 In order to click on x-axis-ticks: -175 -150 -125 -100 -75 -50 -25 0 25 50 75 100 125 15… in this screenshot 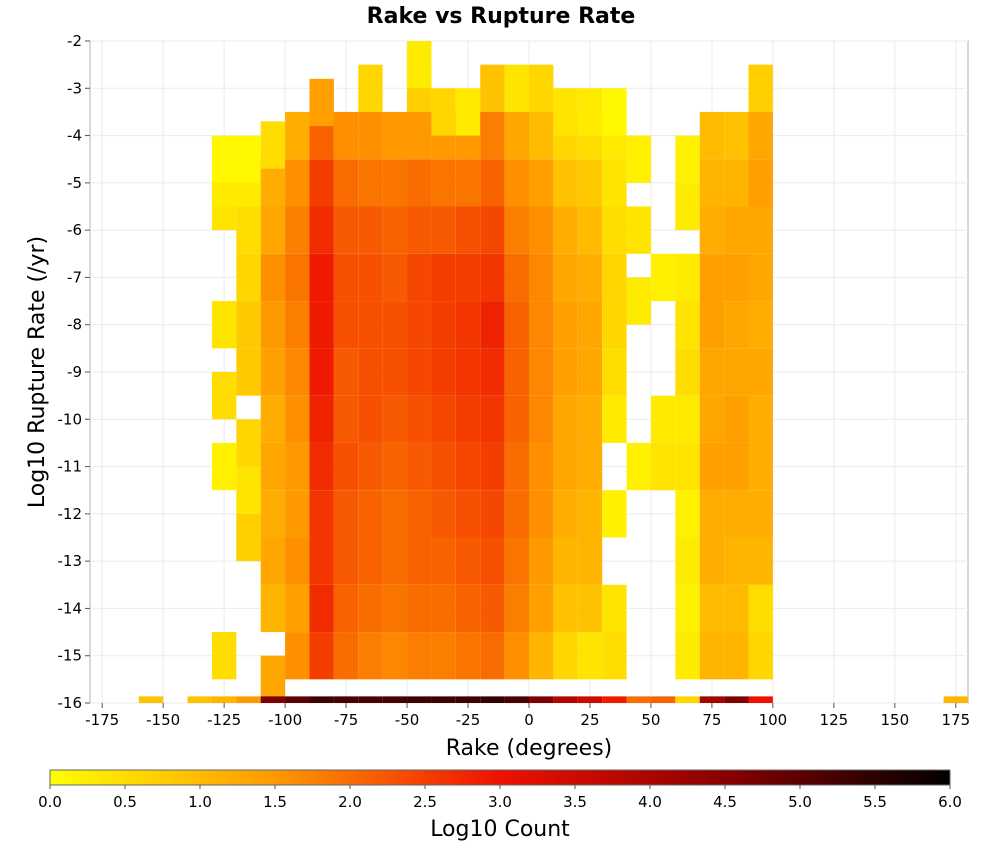, I will do `click(527, 716)`.